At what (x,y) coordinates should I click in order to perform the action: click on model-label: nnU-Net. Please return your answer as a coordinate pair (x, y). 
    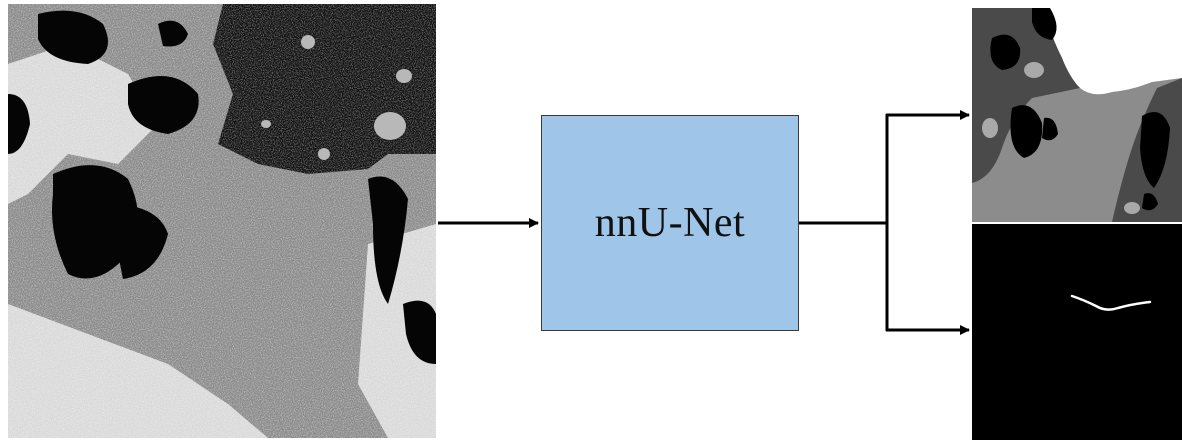
    Looking at the image, I should click on (670, 223).